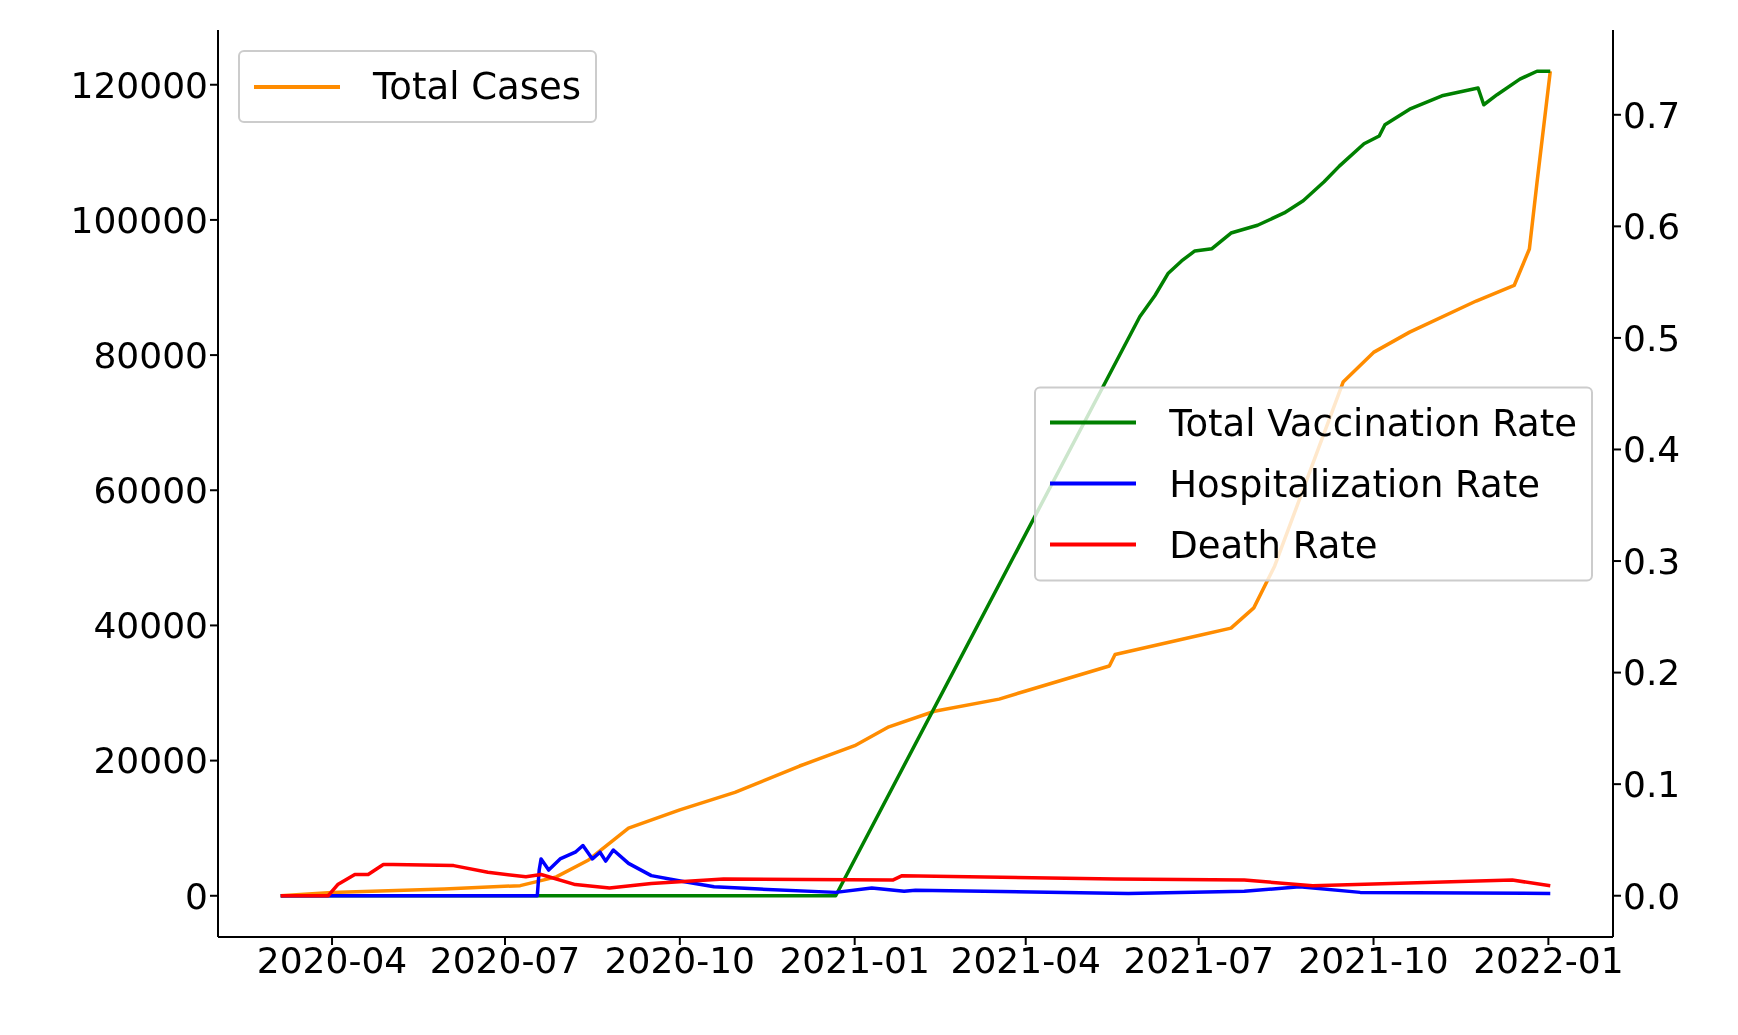 The image size is (1738, 1035). Describe the element at coordinates (915, 880) in the screenshot. I see `line-series` at that location.